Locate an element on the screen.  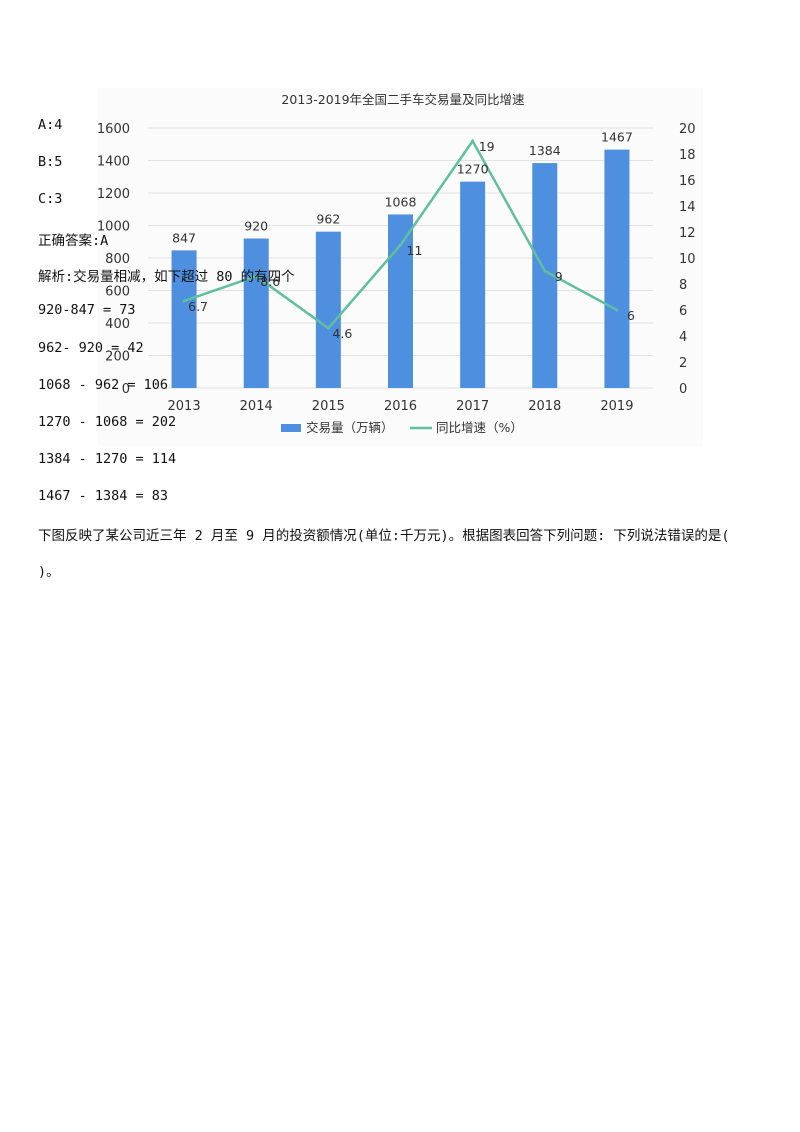
bar-2016 is located at coordinates (400, 301).